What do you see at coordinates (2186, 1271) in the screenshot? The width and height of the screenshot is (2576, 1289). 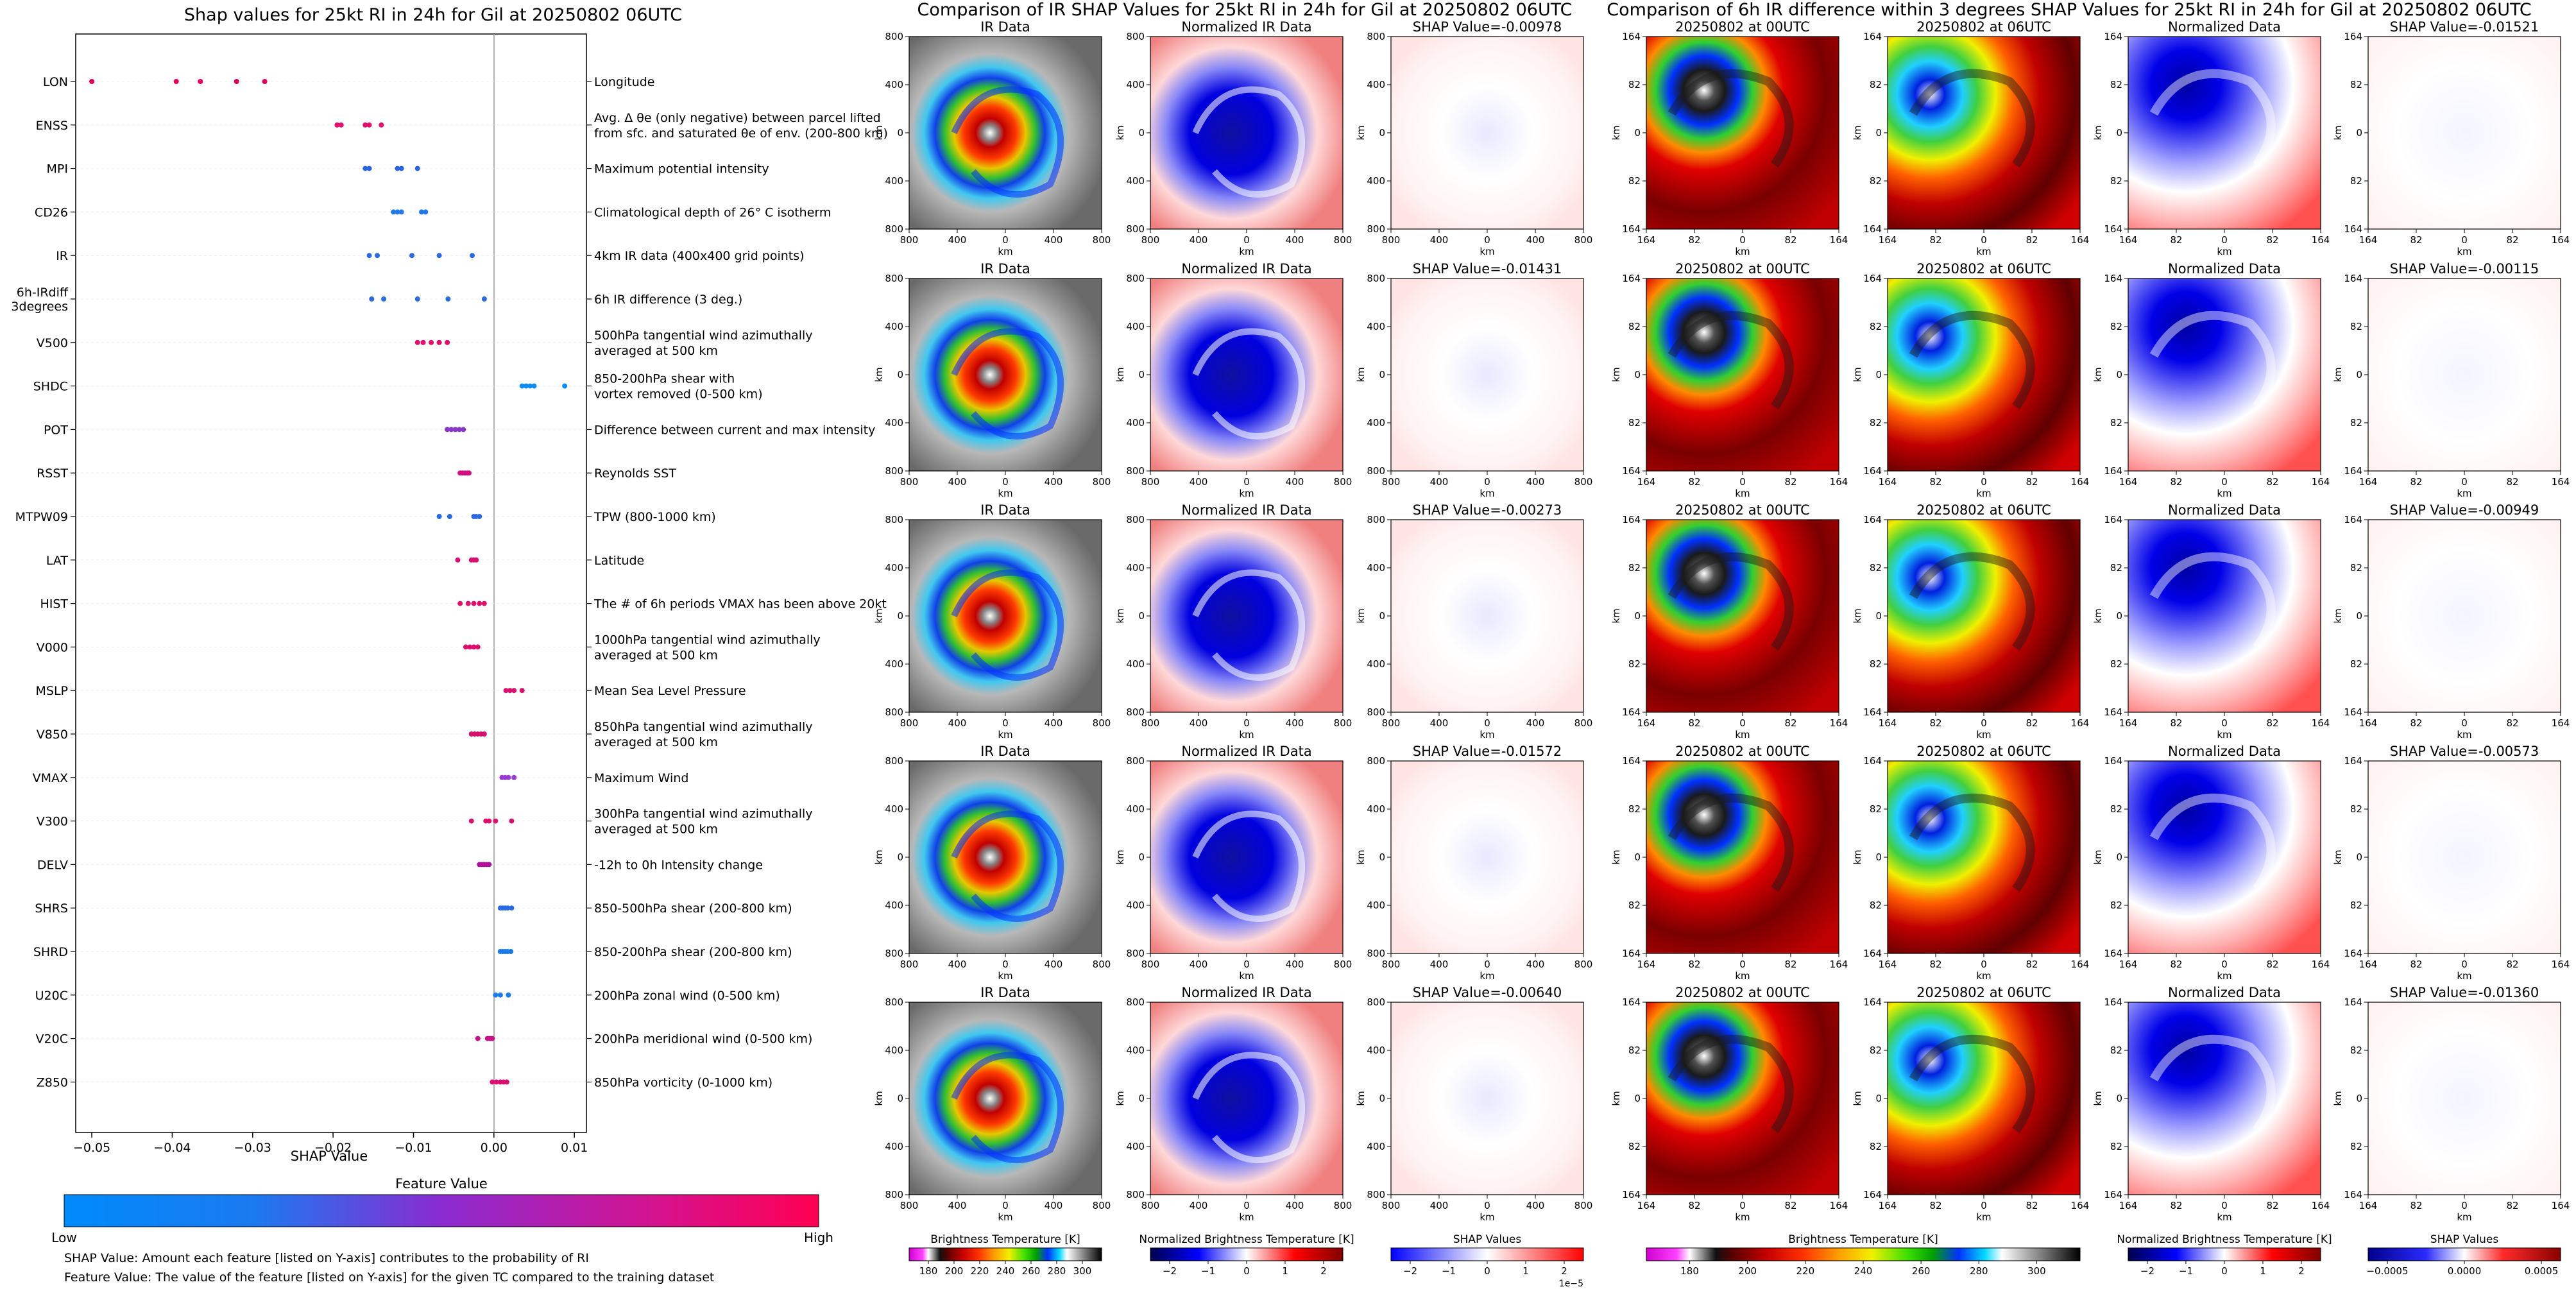 I see `colorbar-tick-label: −1` at bounding box center [2186, 1271].